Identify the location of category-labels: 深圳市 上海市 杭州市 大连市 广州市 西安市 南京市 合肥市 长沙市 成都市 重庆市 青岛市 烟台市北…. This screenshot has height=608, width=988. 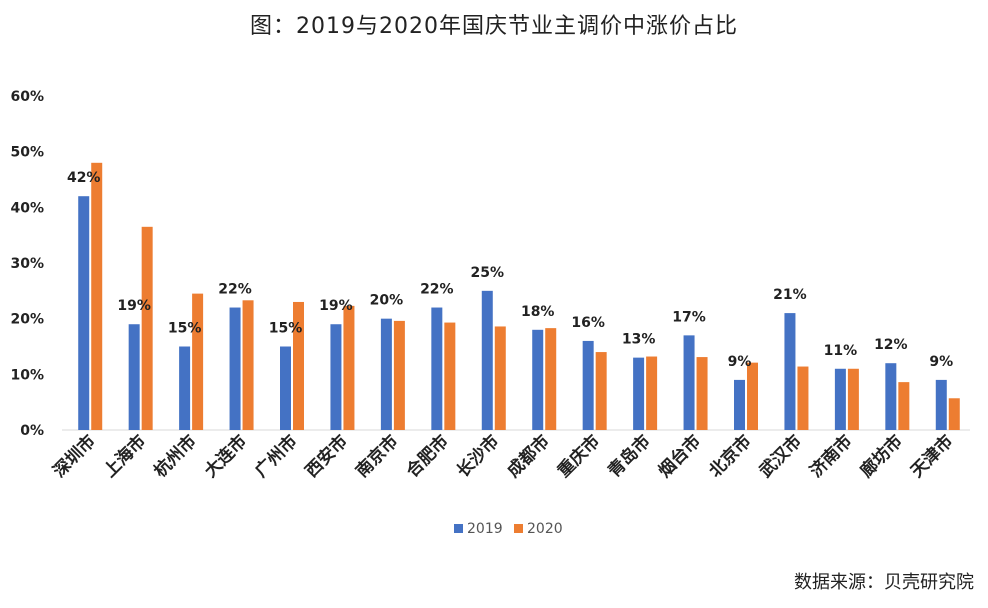
(503, 456).